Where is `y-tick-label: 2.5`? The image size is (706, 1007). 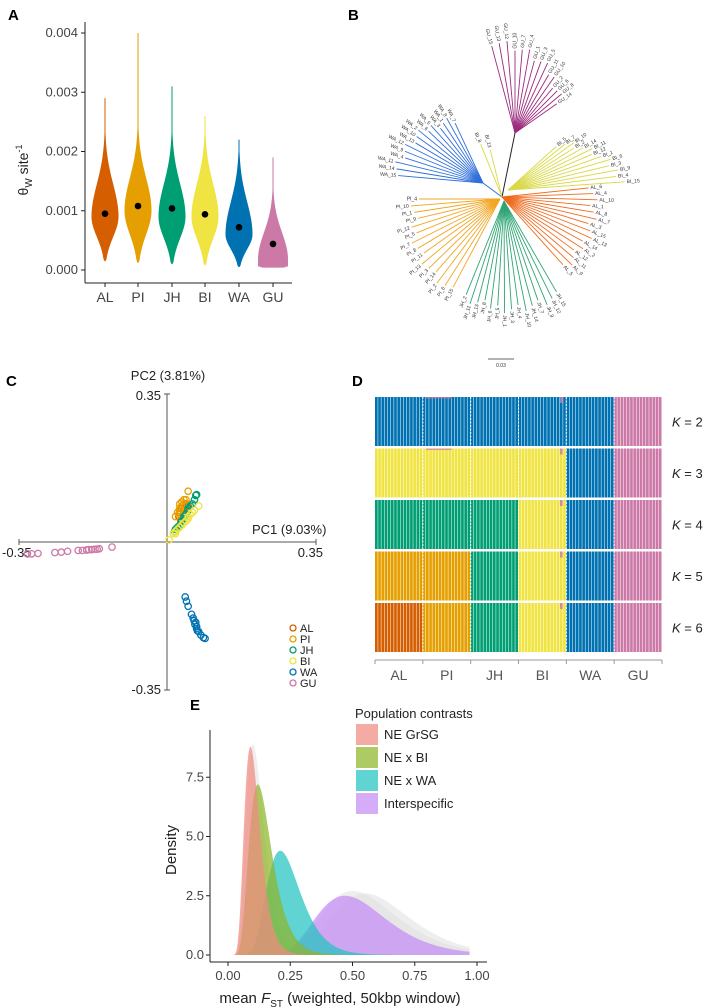 y-tick-label: 2.5 is located at coordinates (195, 895).